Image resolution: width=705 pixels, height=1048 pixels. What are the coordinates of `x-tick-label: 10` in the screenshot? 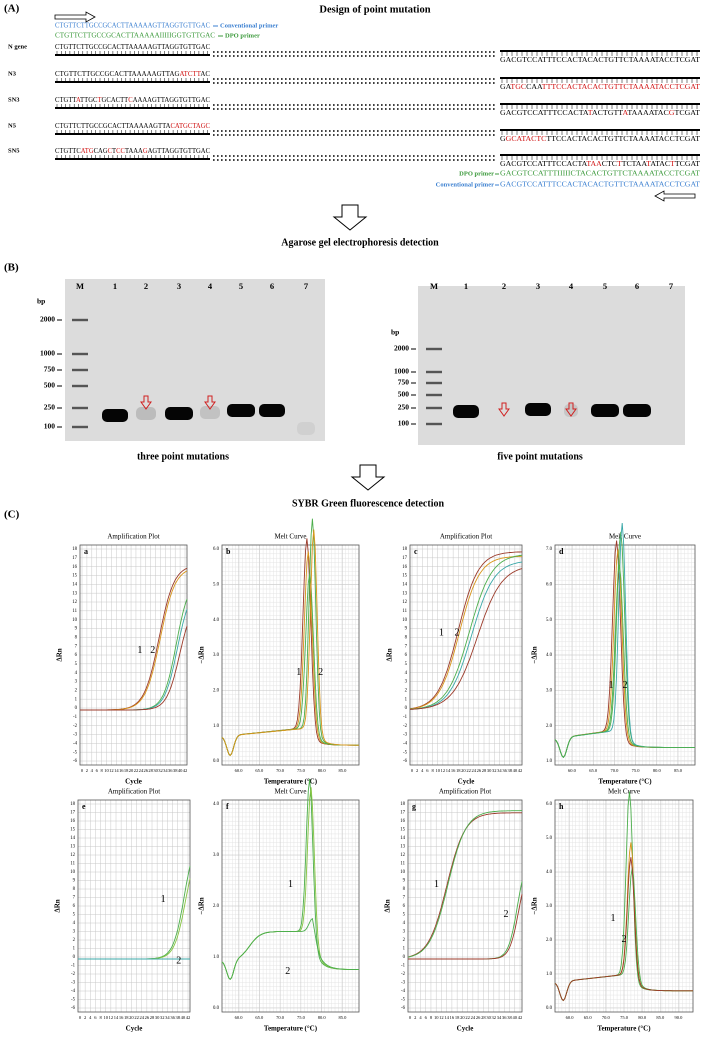 It's located at (105, 1017).